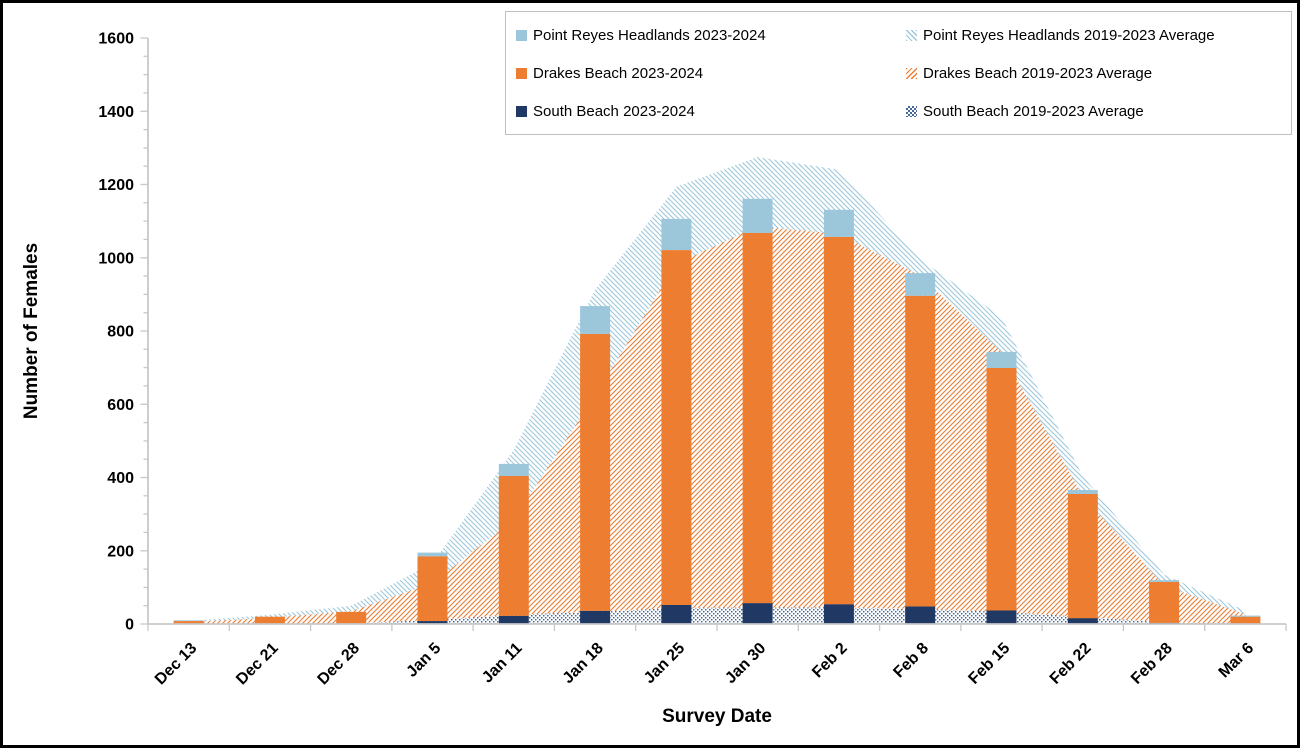 The image size is (1300, 748). I want to click on y-tick-label: 1200, so click(116, 185).